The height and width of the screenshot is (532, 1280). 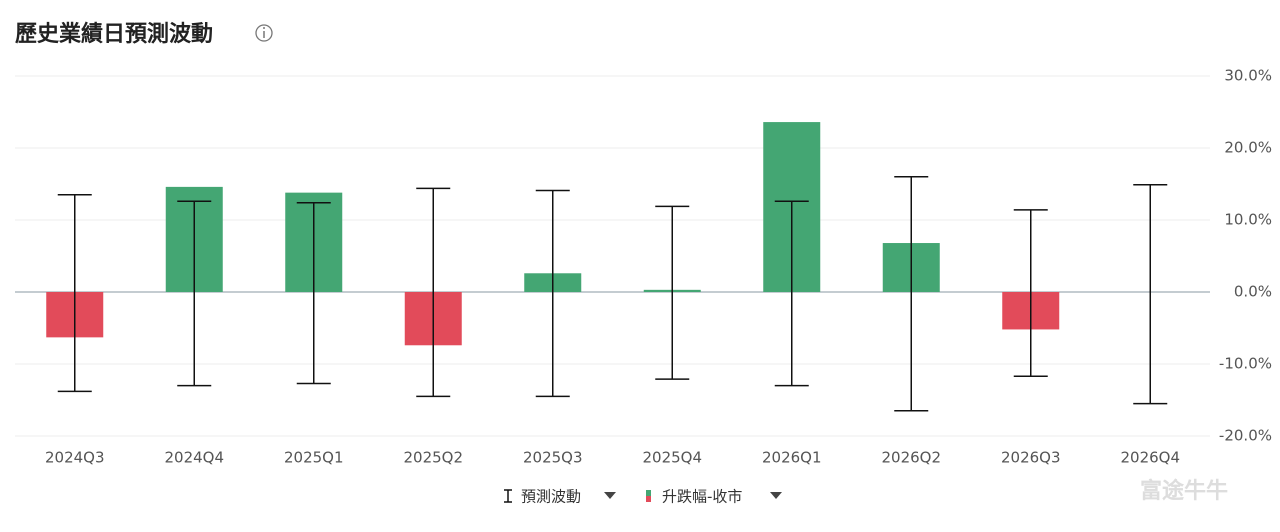 I want to click on x-tick-label: 2025Q1, so click(x=314, y=458).